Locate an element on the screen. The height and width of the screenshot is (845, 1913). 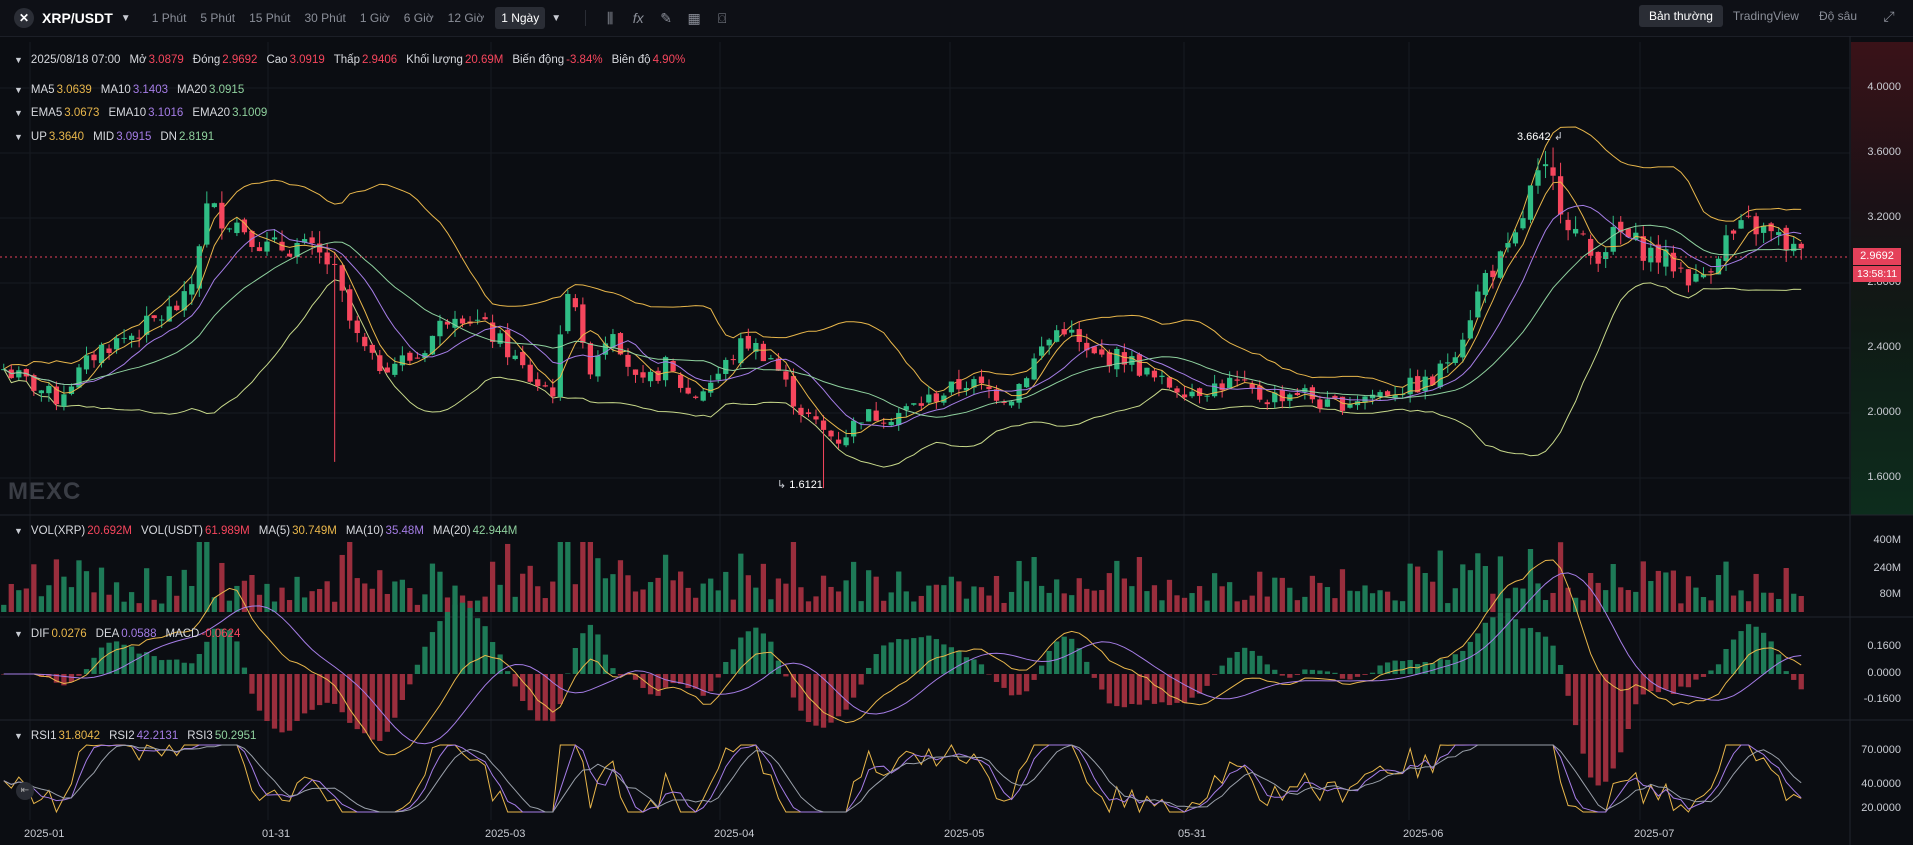
pair-name: XRP/USDT is located at coordinates (77, 18).